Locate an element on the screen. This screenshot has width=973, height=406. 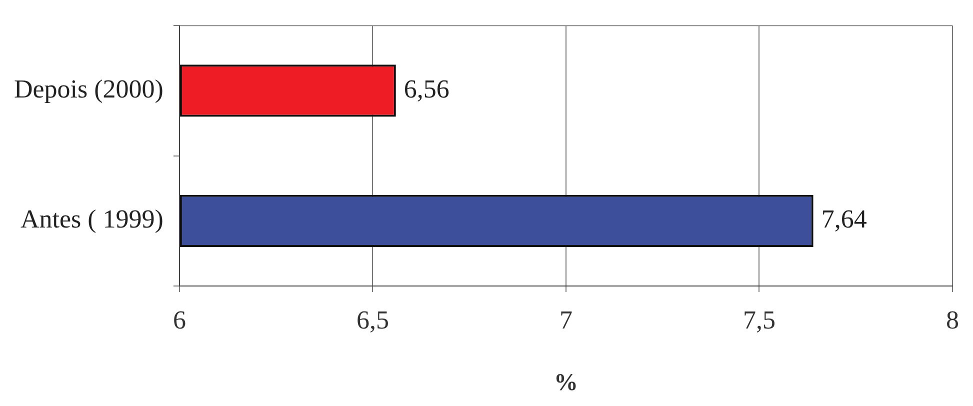
x-tick-label: 7,5 is located at coordinates (759, 319).